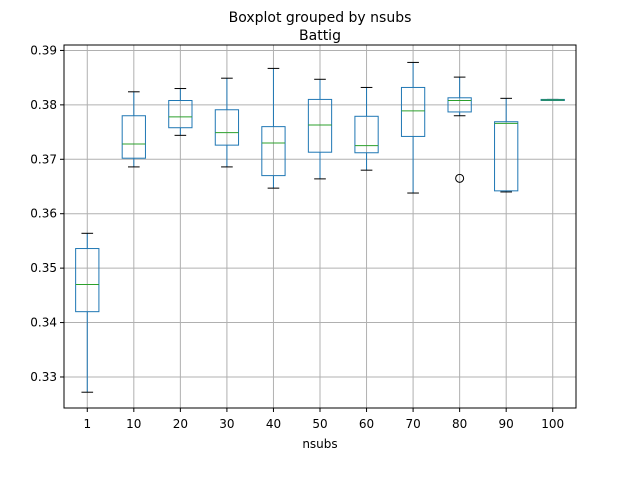  What do you see at coordinates (460, 178) in the screenshot?
I see `outlier-point` at bounding box center [460, 178].